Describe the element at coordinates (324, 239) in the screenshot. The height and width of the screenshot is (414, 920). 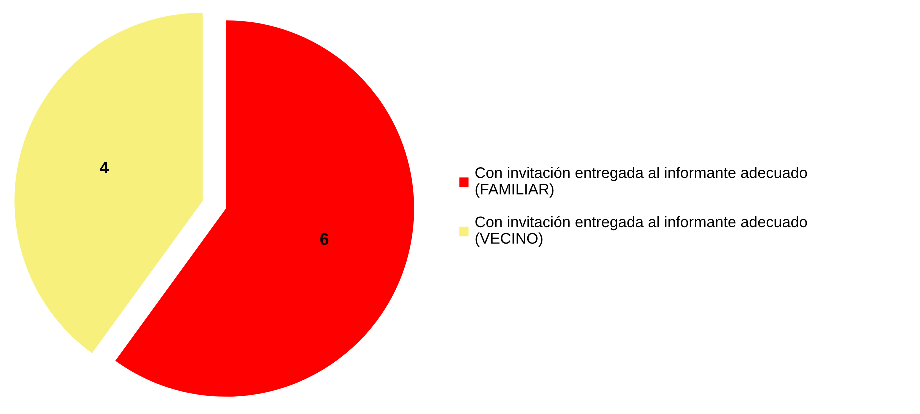
I see `data-label: 6` at that location.